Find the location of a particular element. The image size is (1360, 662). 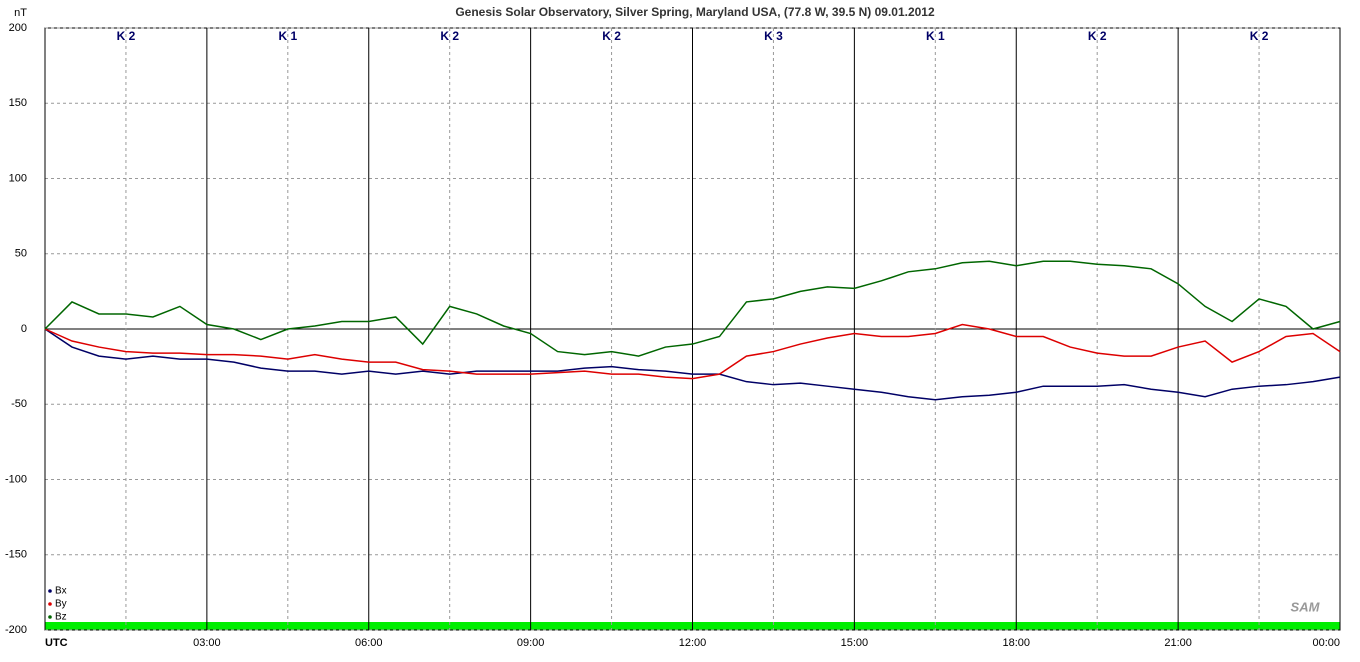

y-tick-label: -200 is located at coordinates (16, 630).